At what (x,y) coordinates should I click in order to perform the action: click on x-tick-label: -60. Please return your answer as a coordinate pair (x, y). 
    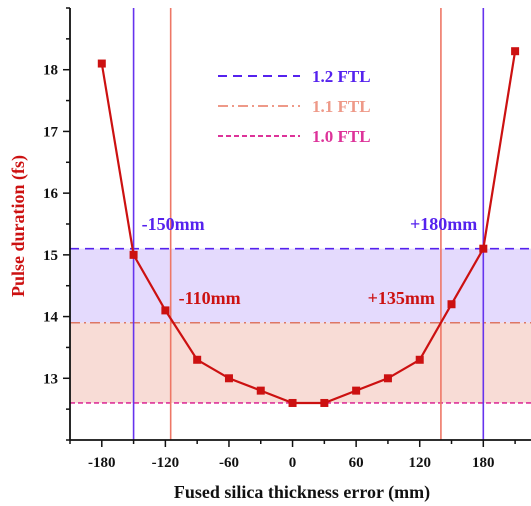
    Looking at the image, I should click on (229, 463).